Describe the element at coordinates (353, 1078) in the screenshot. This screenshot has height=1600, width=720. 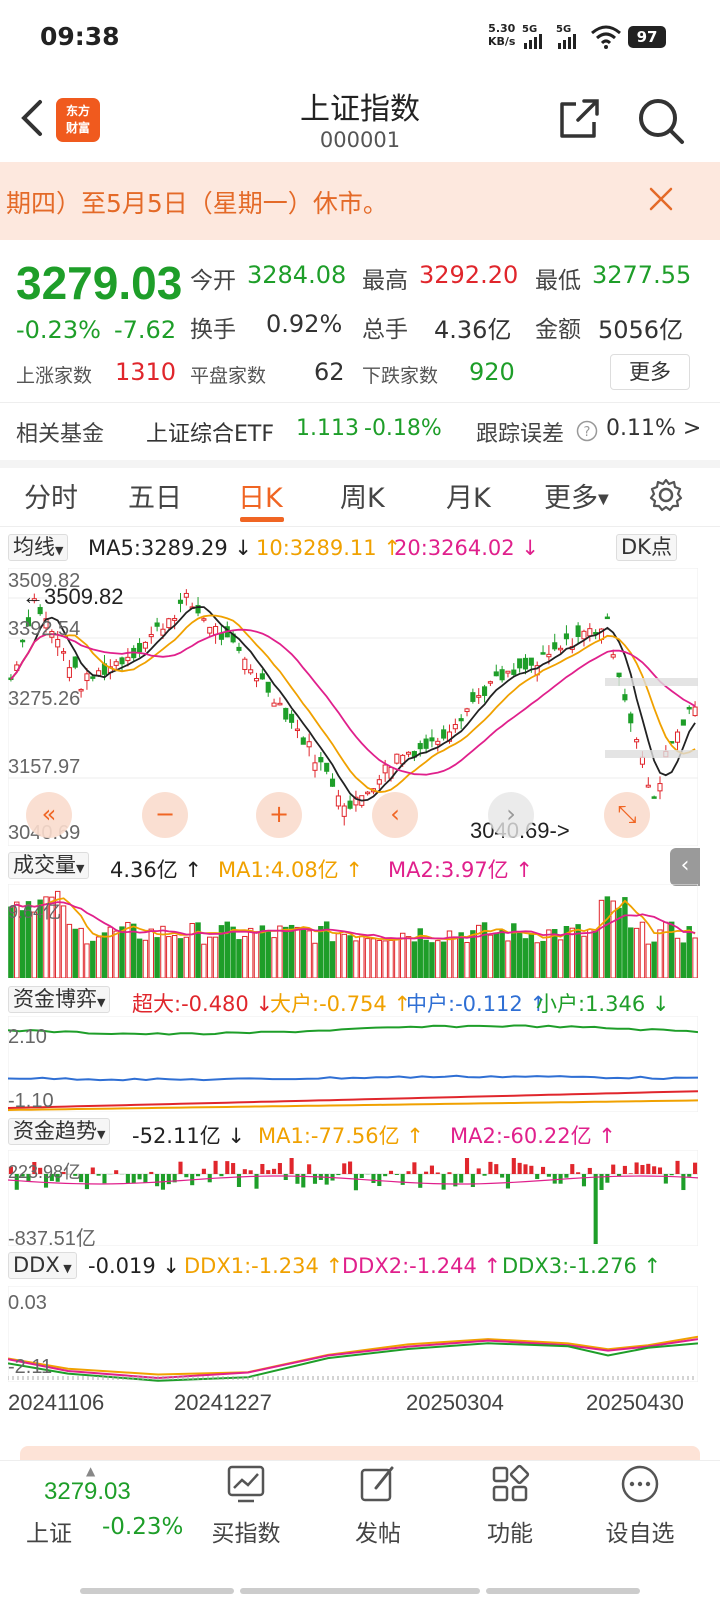
I see `mid-holder-line` at that location.